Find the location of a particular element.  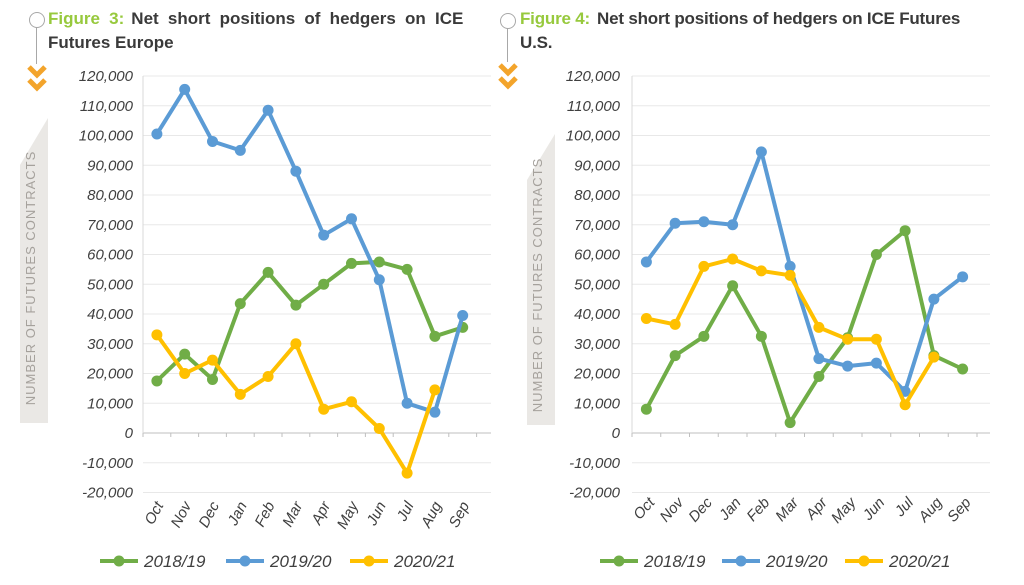

figure-label: Figure 4: is located at coordinates (555, 18).